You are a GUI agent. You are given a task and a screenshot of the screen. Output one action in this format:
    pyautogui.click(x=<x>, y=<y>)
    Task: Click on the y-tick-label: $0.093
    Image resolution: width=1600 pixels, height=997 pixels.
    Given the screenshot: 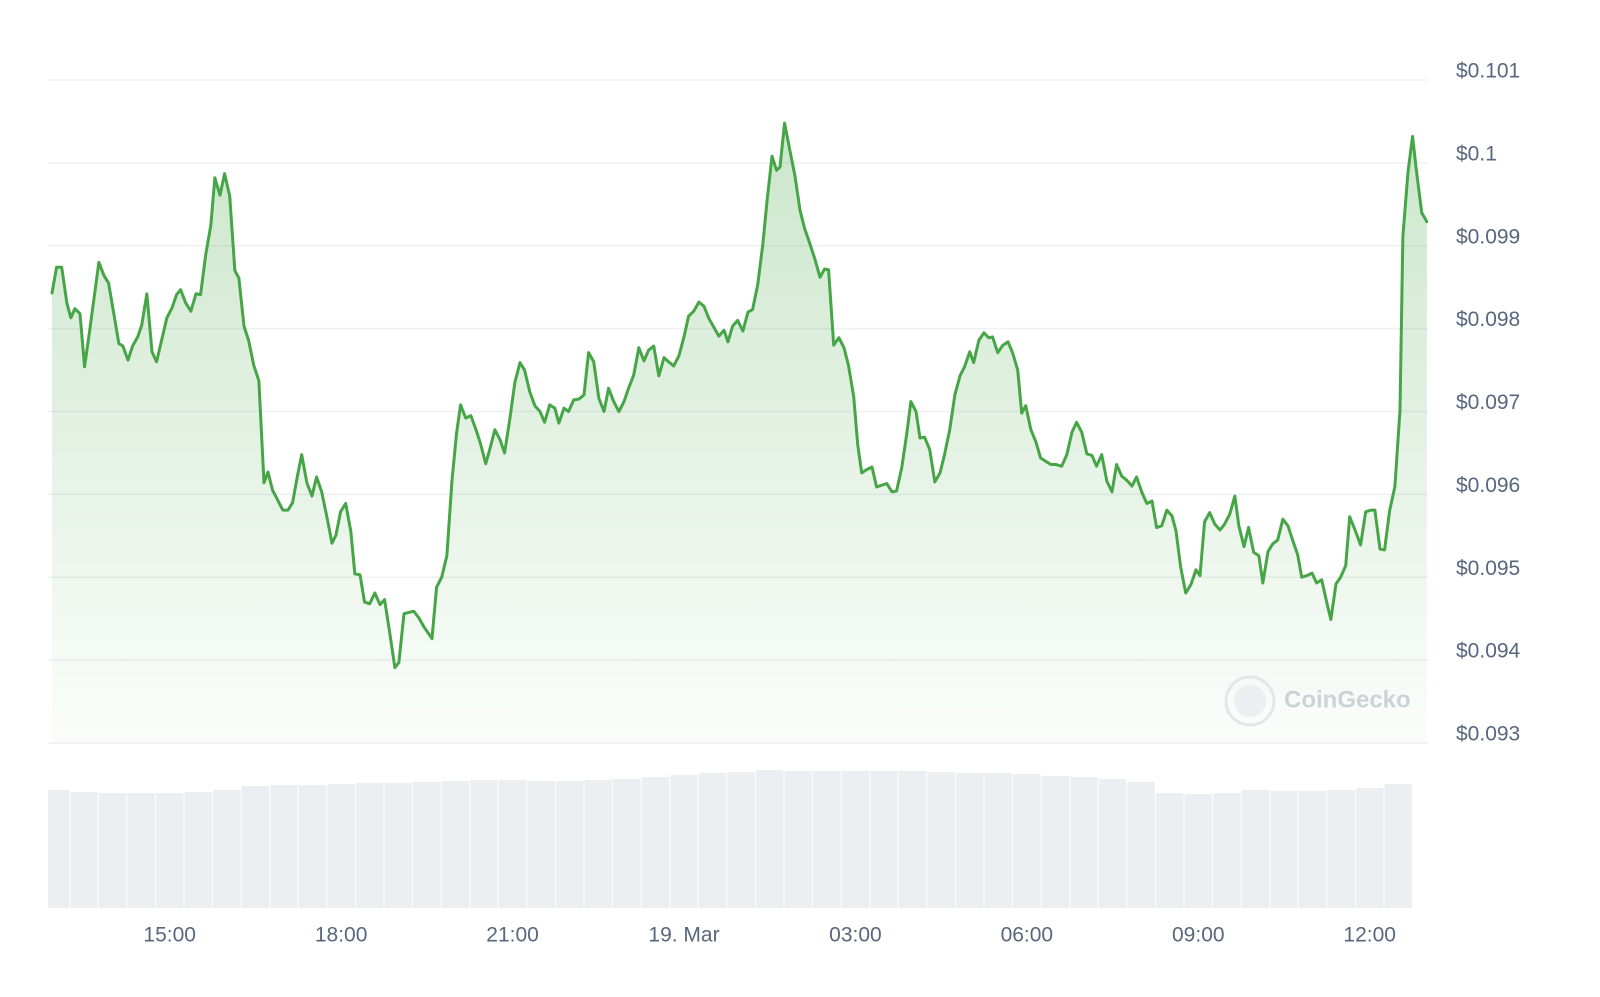 What is the action you would take?
    pyautogui.click(x=1488, y=734)
    